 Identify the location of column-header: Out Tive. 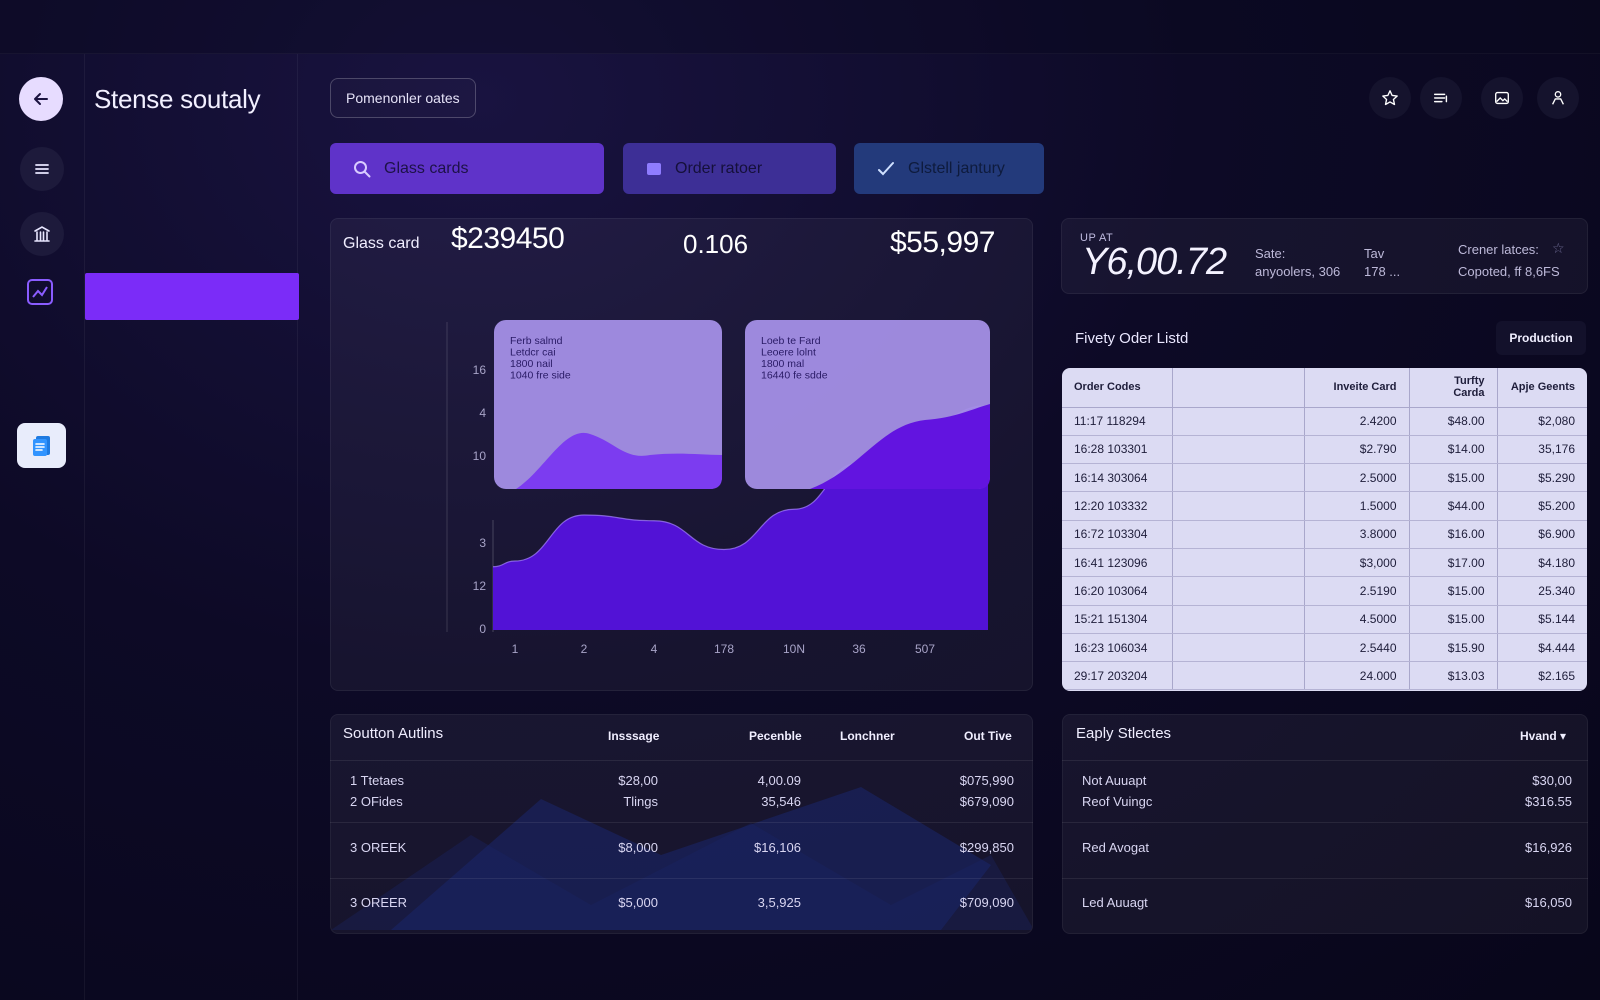
(988, 736).